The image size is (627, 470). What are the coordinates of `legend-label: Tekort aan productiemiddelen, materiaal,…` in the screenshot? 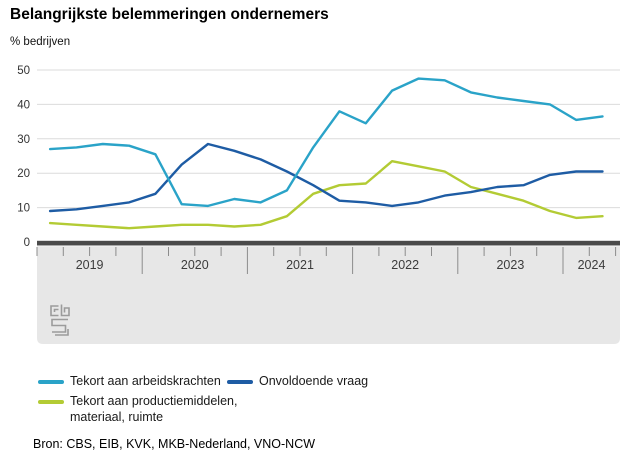 It's located at (154, 409).